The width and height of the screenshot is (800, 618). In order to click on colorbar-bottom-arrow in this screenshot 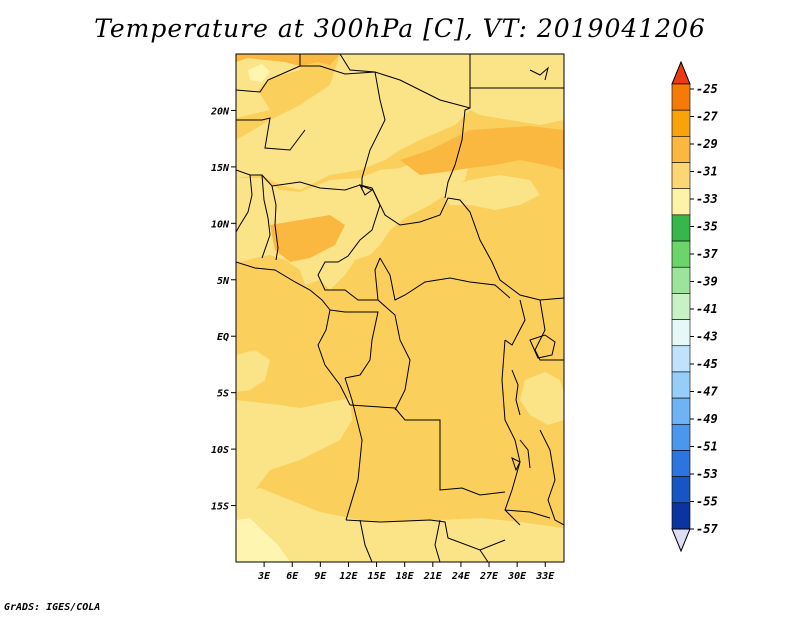, I will do `click(681, 540)`.